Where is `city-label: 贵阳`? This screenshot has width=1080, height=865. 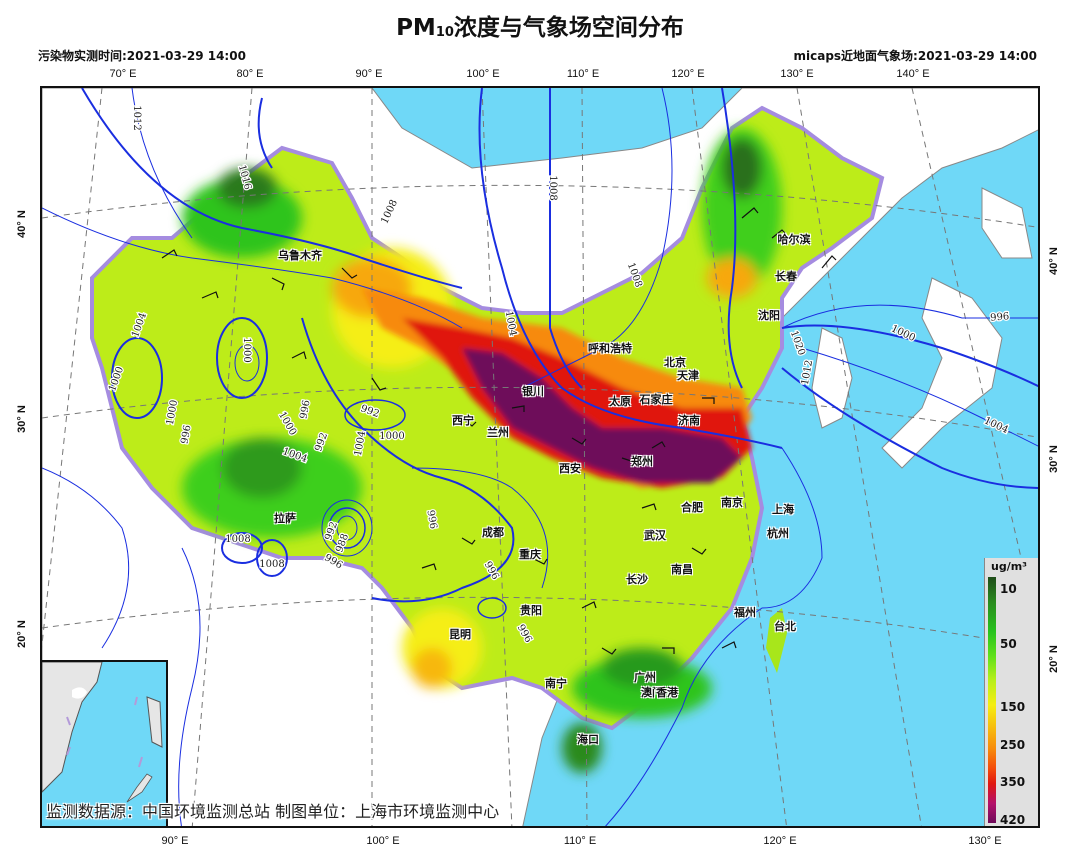 city-label: 贵阳 is located at coordinates (531, 610).